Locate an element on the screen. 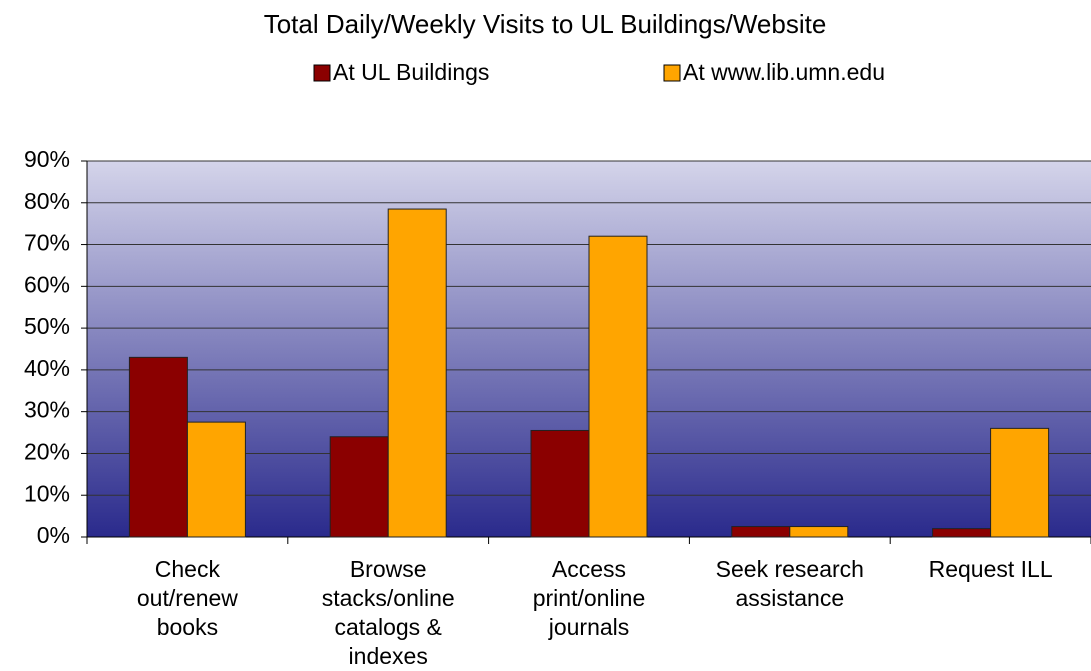  y-tick-label: 20% is located at coordinates (47, 452).